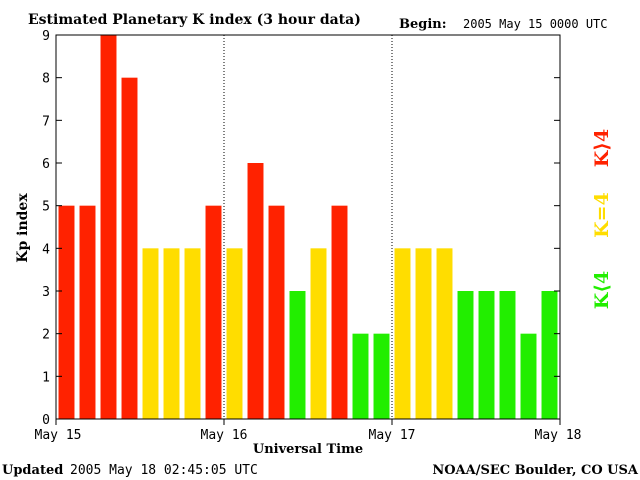 The height and width of the screenshot is (480, 640). What do you see at coordinates (602, 148) in the screenshot?
I see `legend-storm: K⟩4` at bounding box center [602, 148].